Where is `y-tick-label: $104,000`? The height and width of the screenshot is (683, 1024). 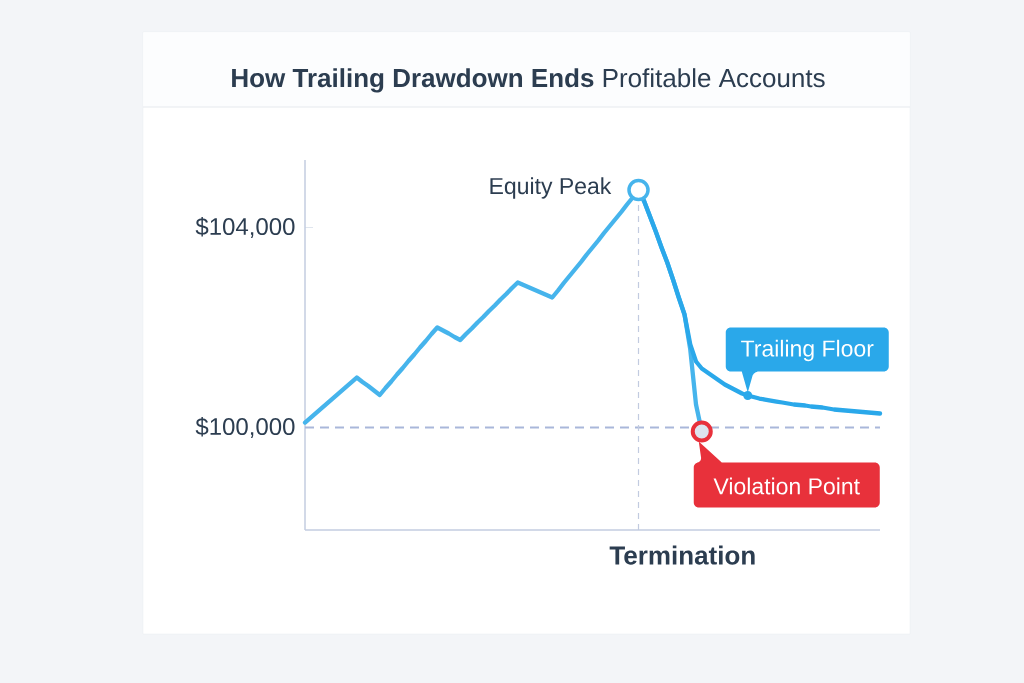
y-tick-label: $104,000 is located at coordinates (245, 227).